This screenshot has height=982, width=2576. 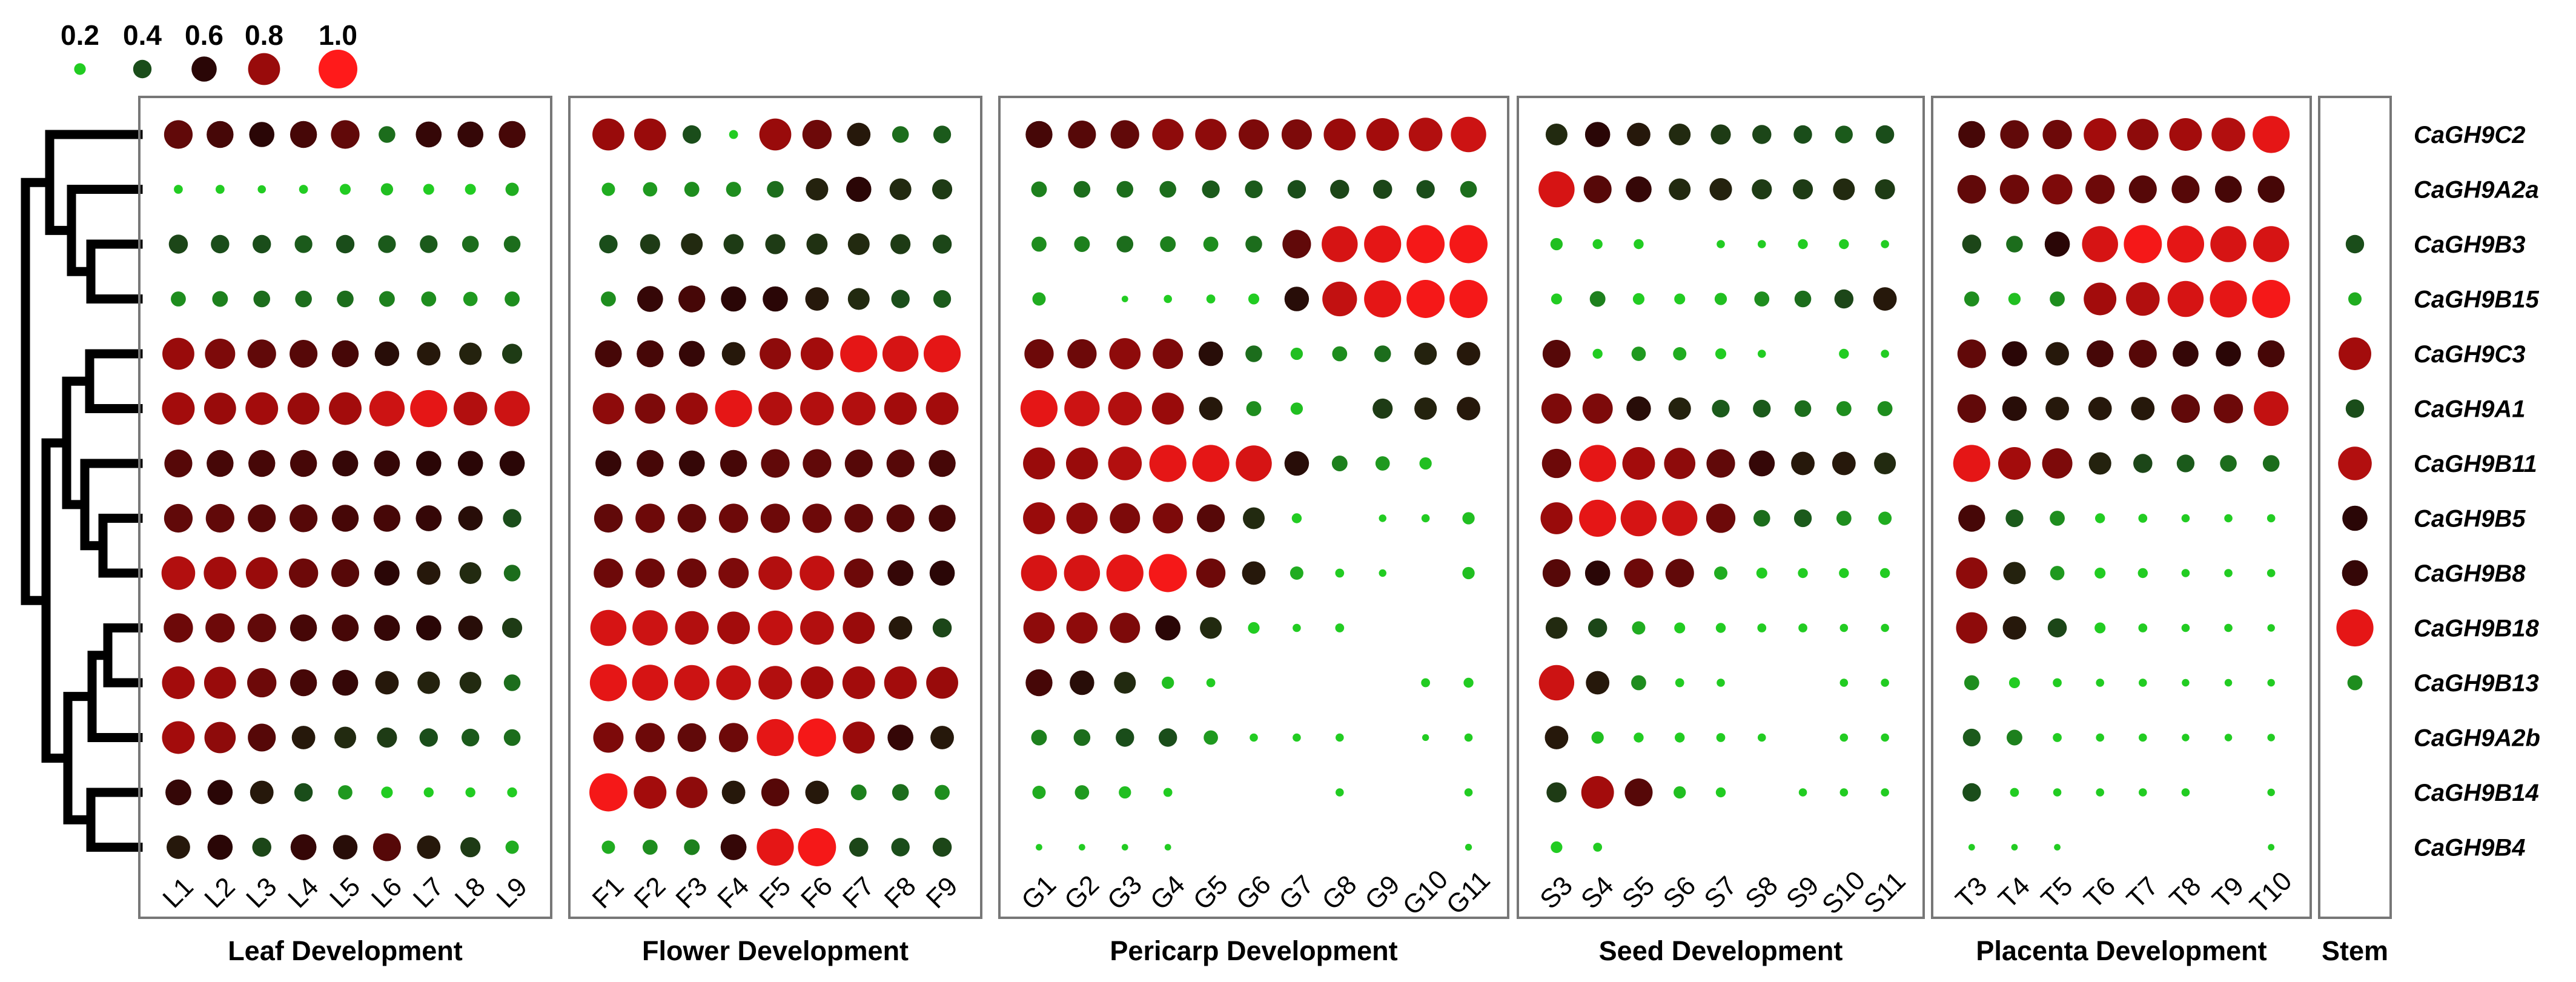 I want to click on sample-label: S5, so click(x=1639, y=893).